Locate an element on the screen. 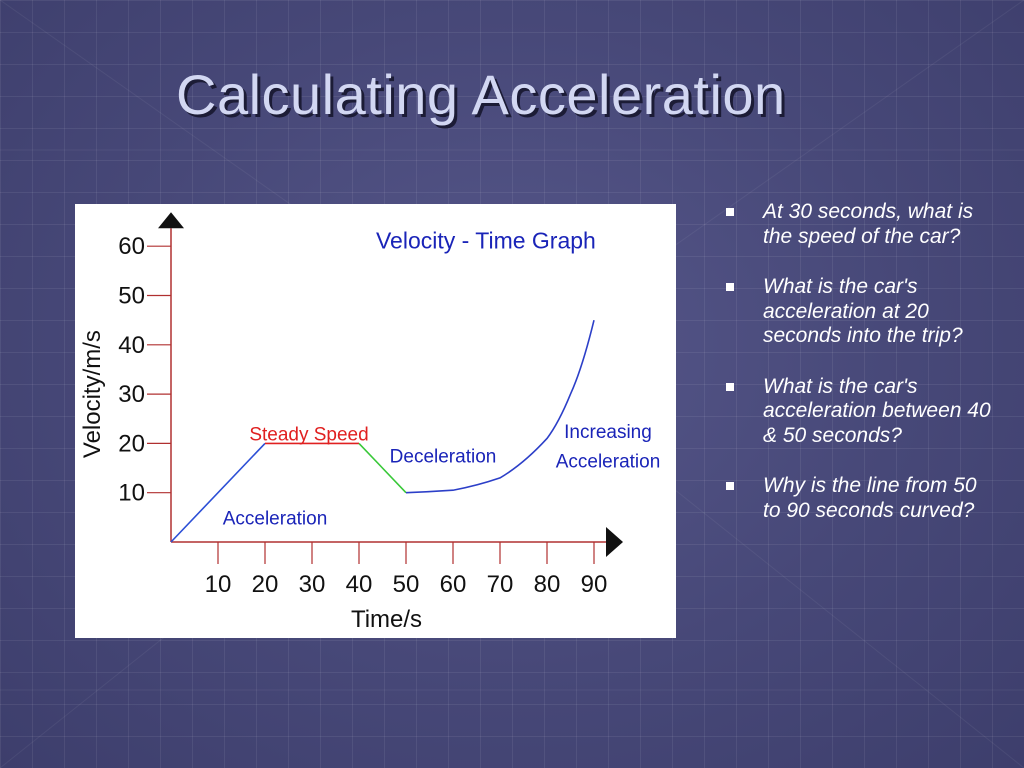 The height and width of the screenshot is (768, 1024). x-axis-arrow is located at coordinates (614, 542).